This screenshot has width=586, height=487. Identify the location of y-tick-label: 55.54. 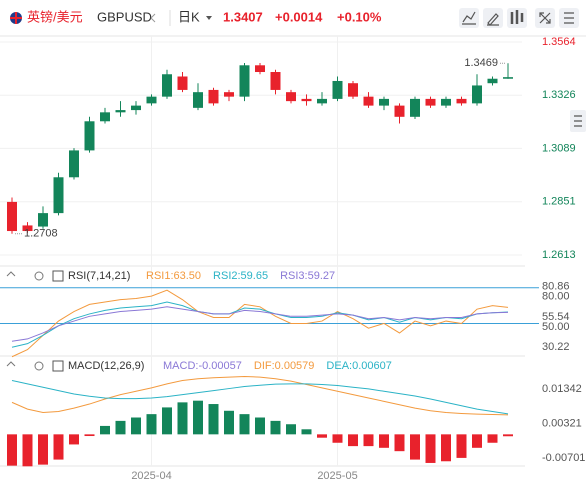
(556, 317).